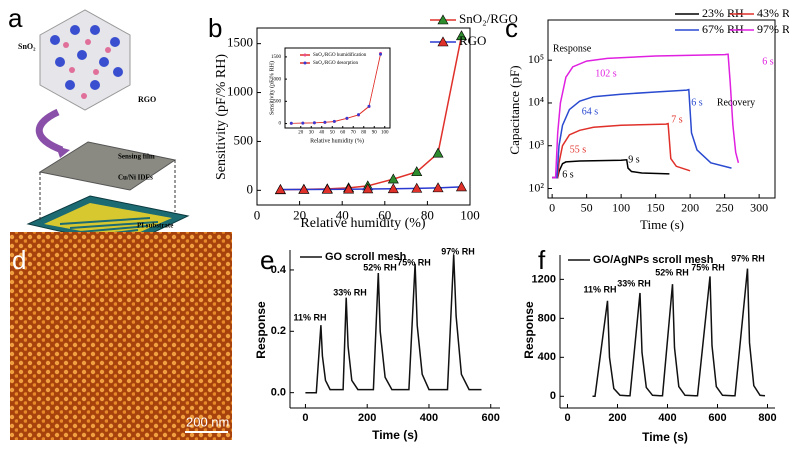  Describe the element at coordinates (135, 178) in the screenshot. I see `label: Cu/Ni IDEs` at that location.